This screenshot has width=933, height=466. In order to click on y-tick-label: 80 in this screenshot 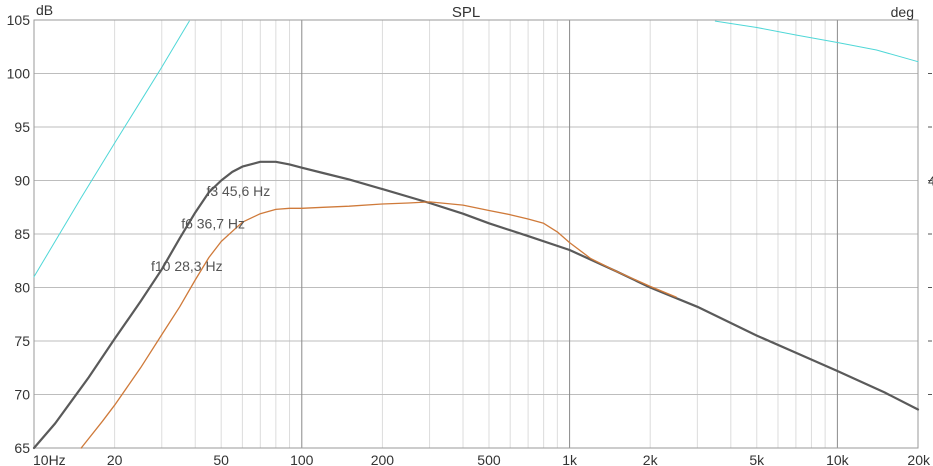, I will do `click(22, 288)`.